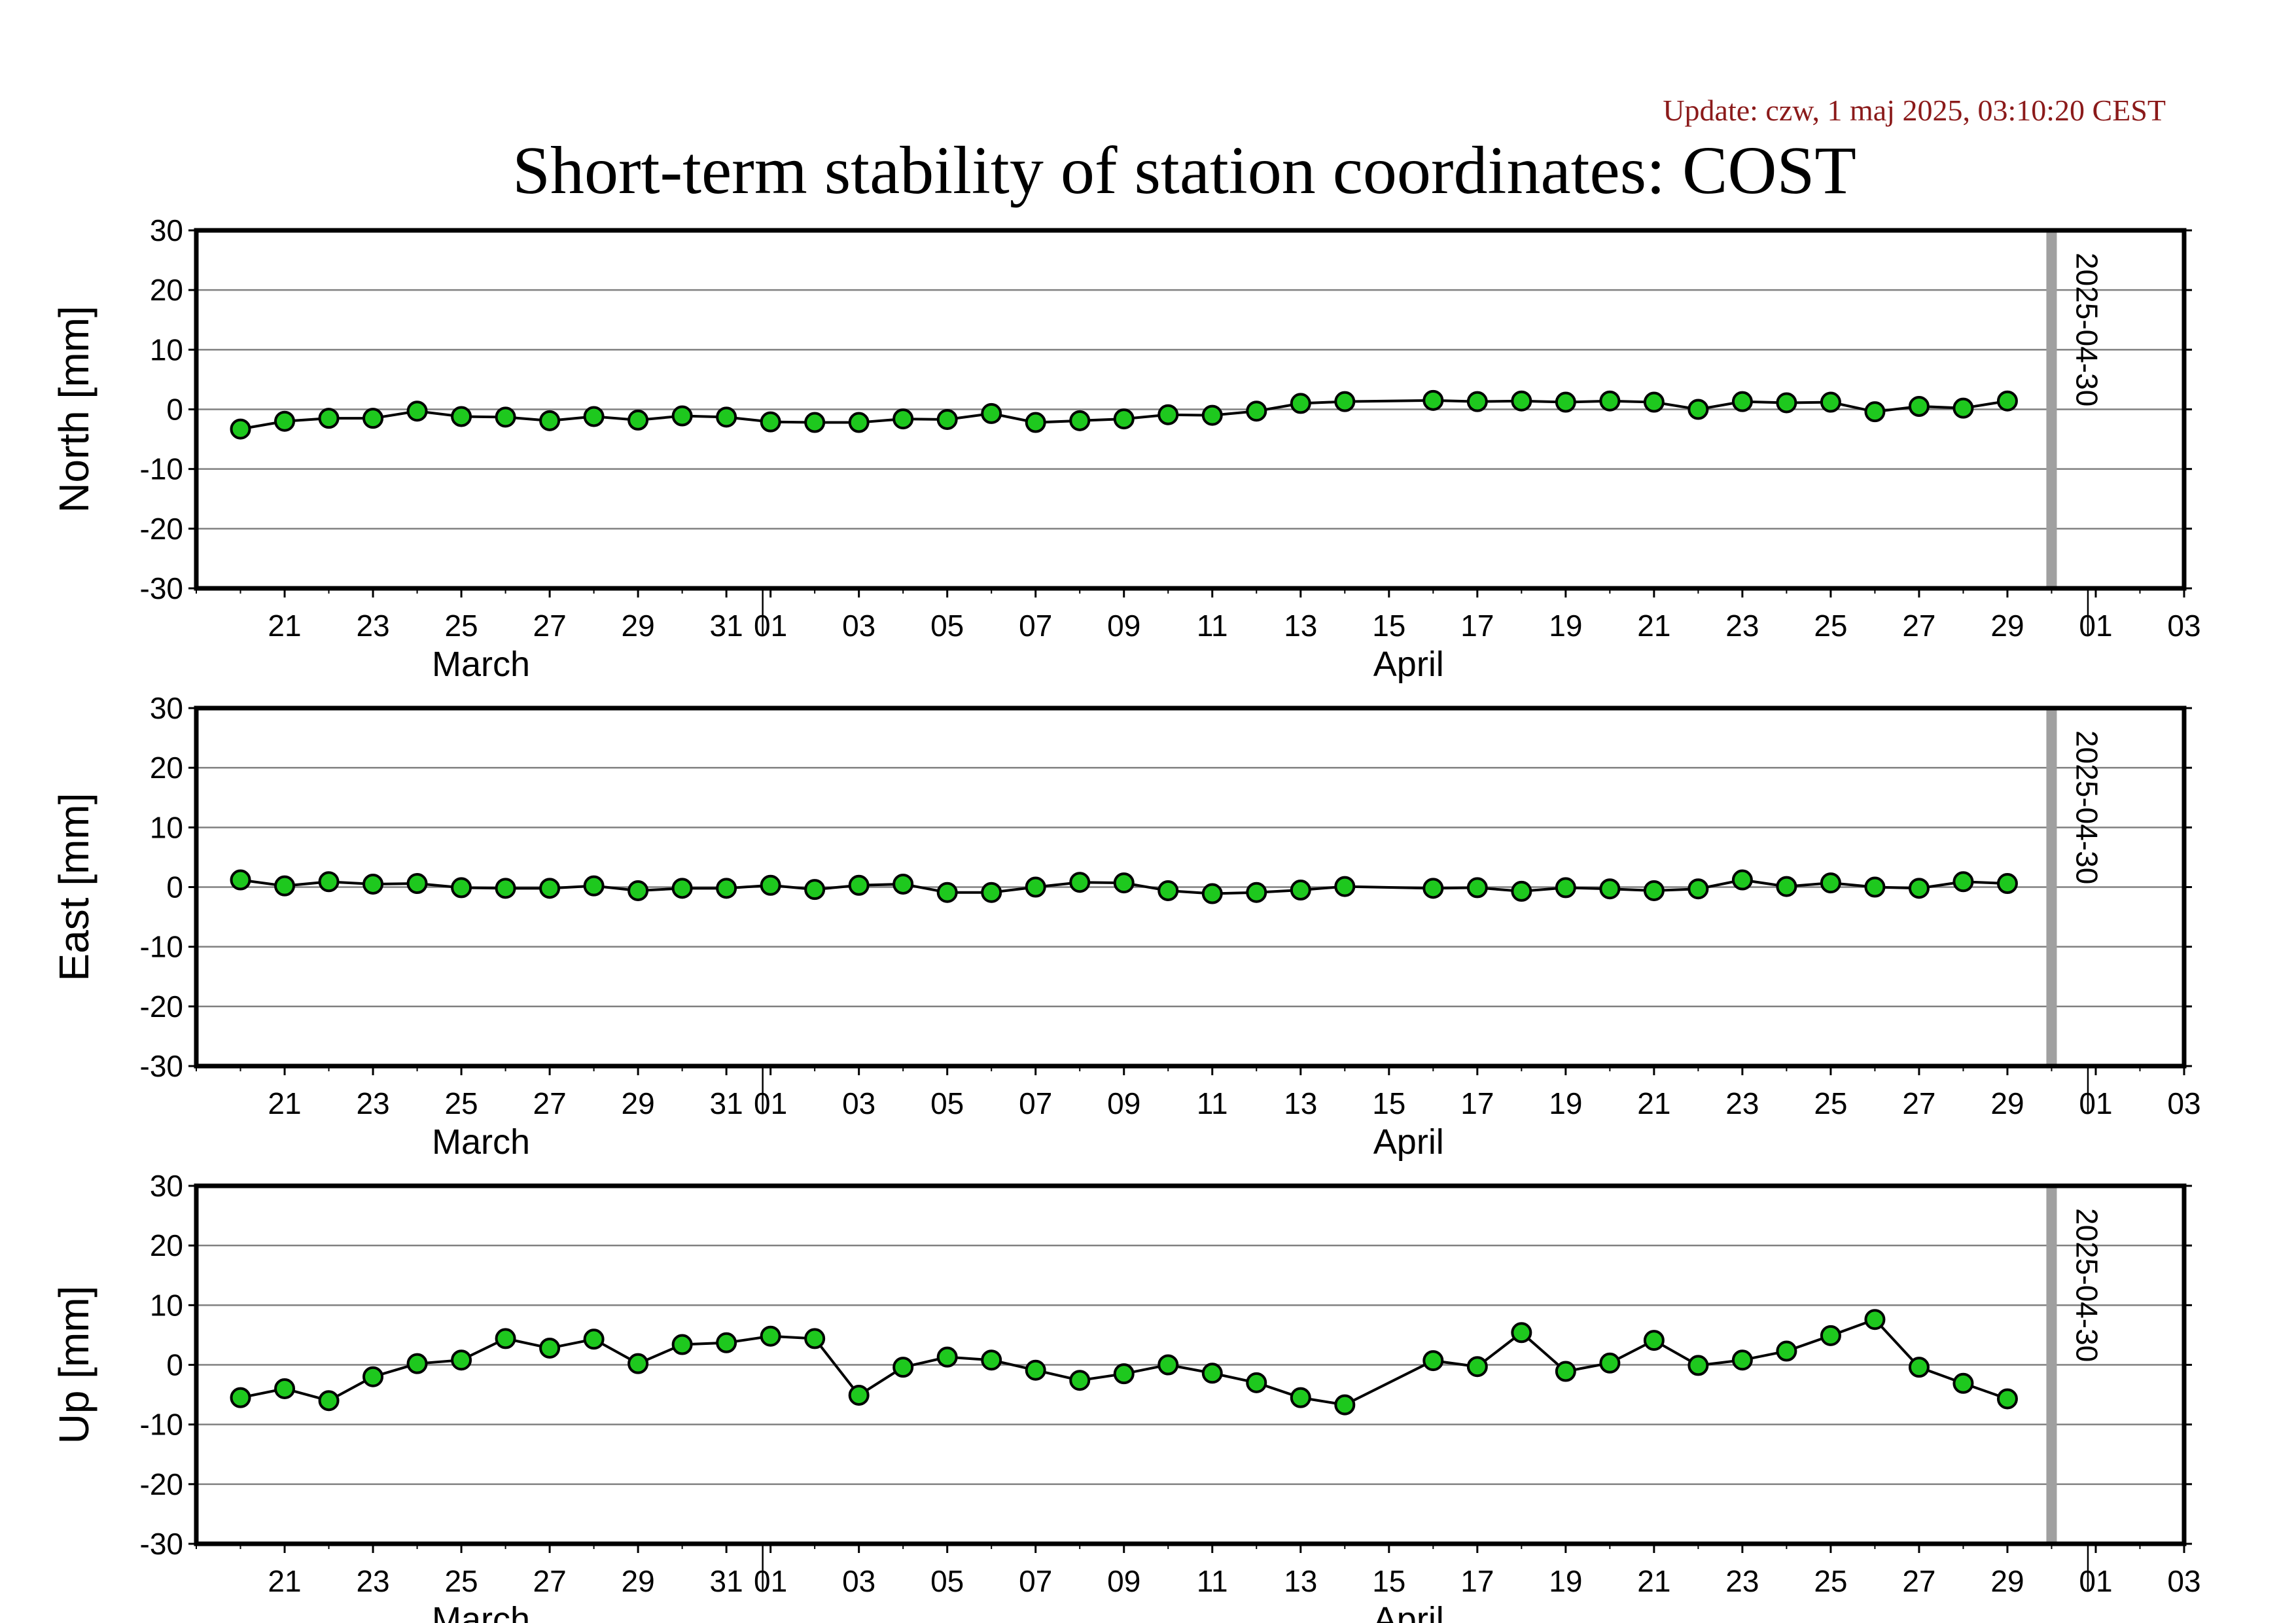  I want to click on month-label: April, so click(1408, 1142).